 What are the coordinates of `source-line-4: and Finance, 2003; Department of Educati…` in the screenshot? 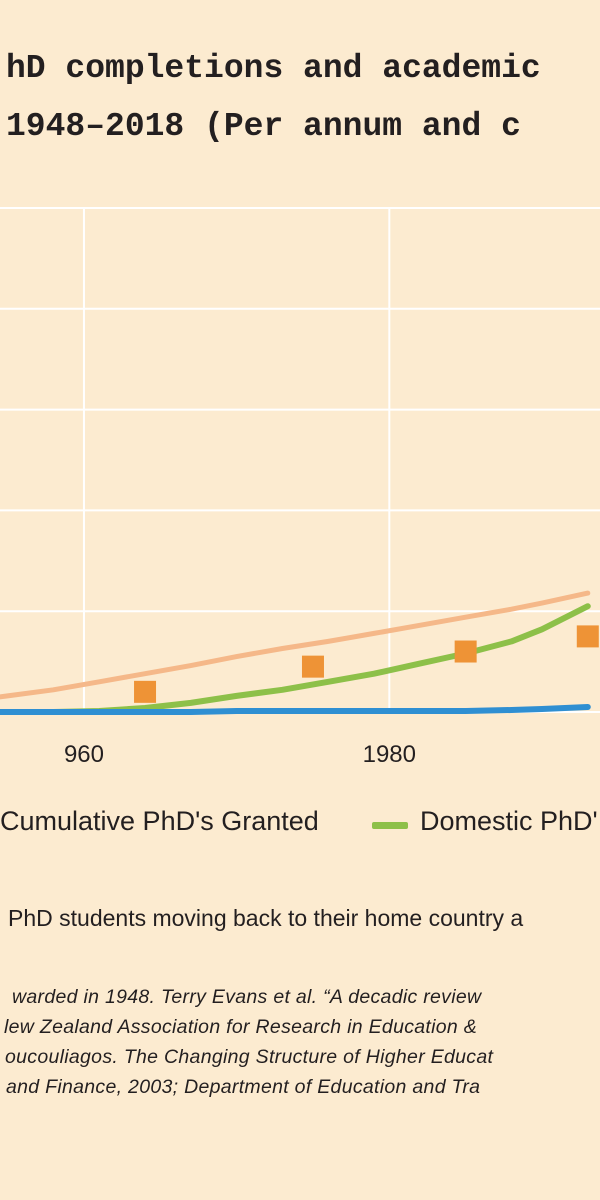 It's located at (243, 1087).